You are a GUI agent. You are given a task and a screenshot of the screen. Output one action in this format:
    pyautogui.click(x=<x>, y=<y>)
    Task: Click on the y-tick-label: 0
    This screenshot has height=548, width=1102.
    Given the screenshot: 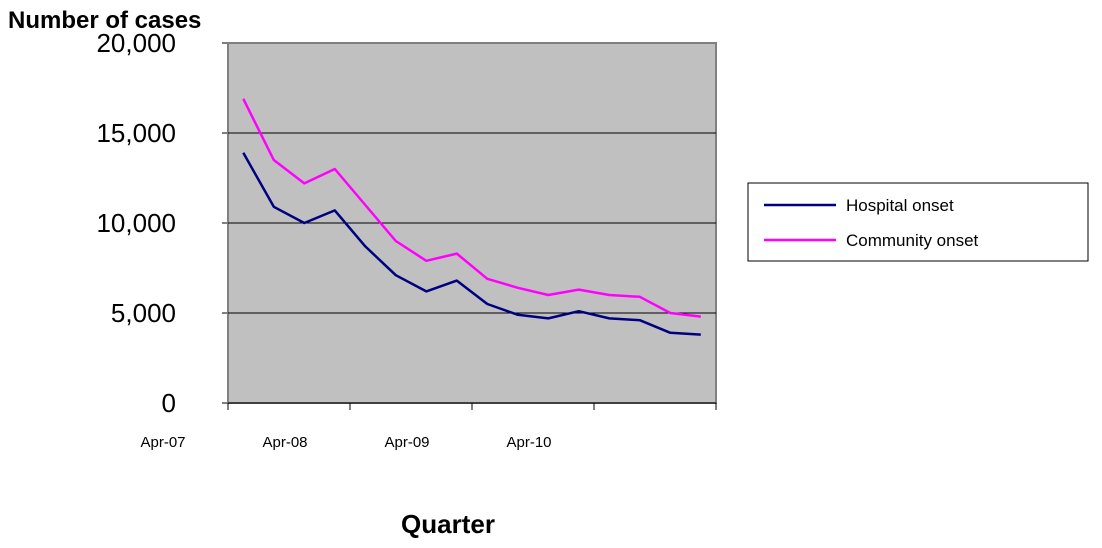 What is the action you would take?
    pyautogui.click(x=169, y=403)
    